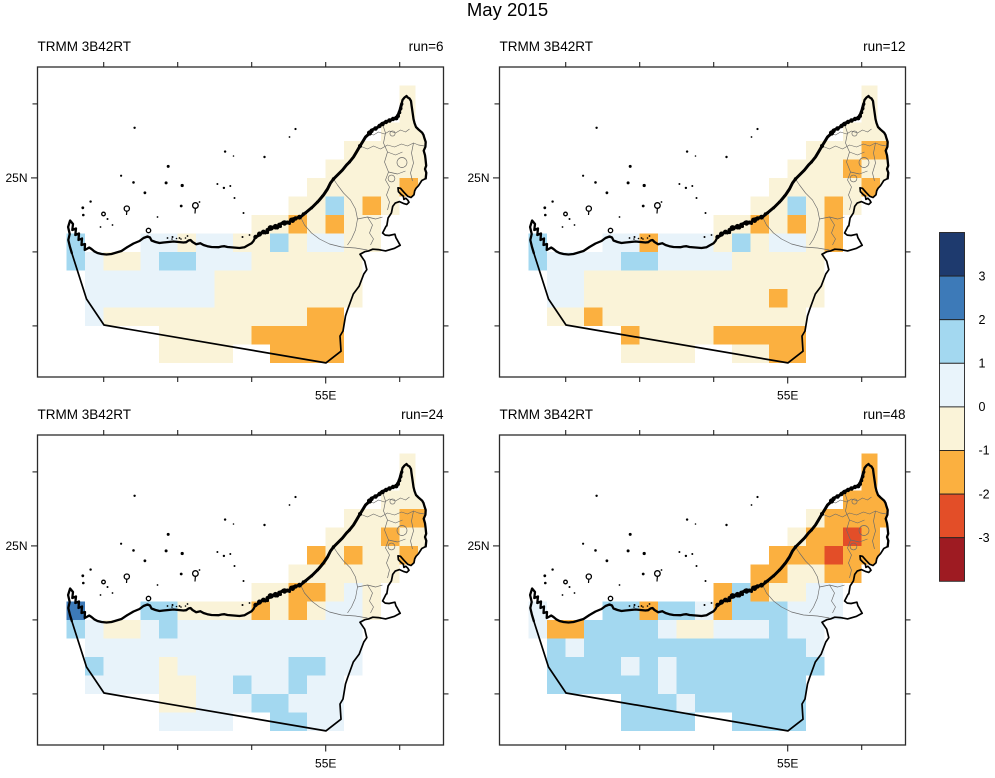  What do you see at coordinates (982, 407) in the screenshot?
I see `svg-text: 0` at bounding box center [982, 407].